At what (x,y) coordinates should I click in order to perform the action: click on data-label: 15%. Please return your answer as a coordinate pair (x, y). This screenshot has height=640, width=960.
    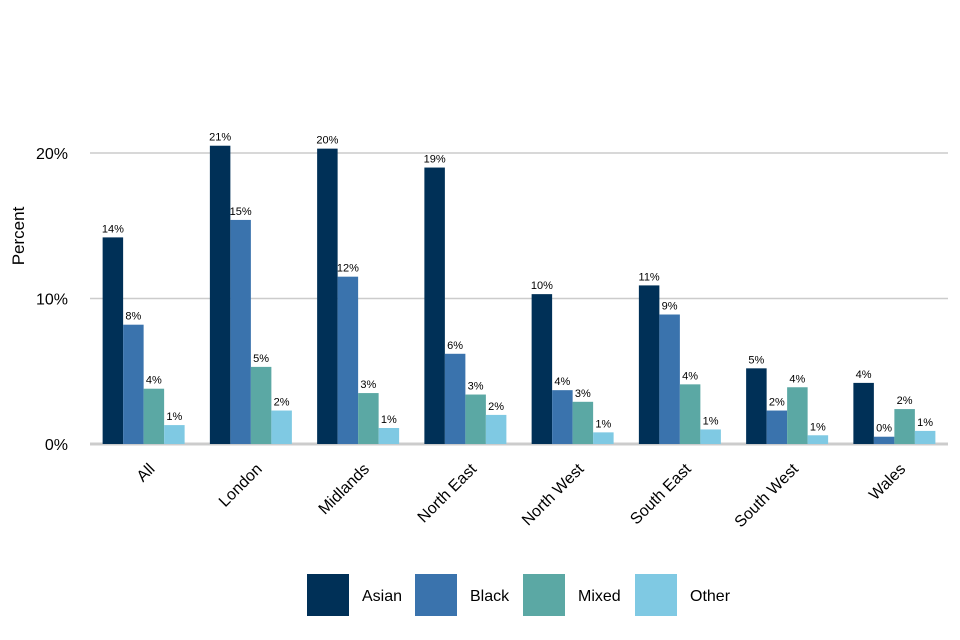
    Looking at the image, I should click on (241, 212).